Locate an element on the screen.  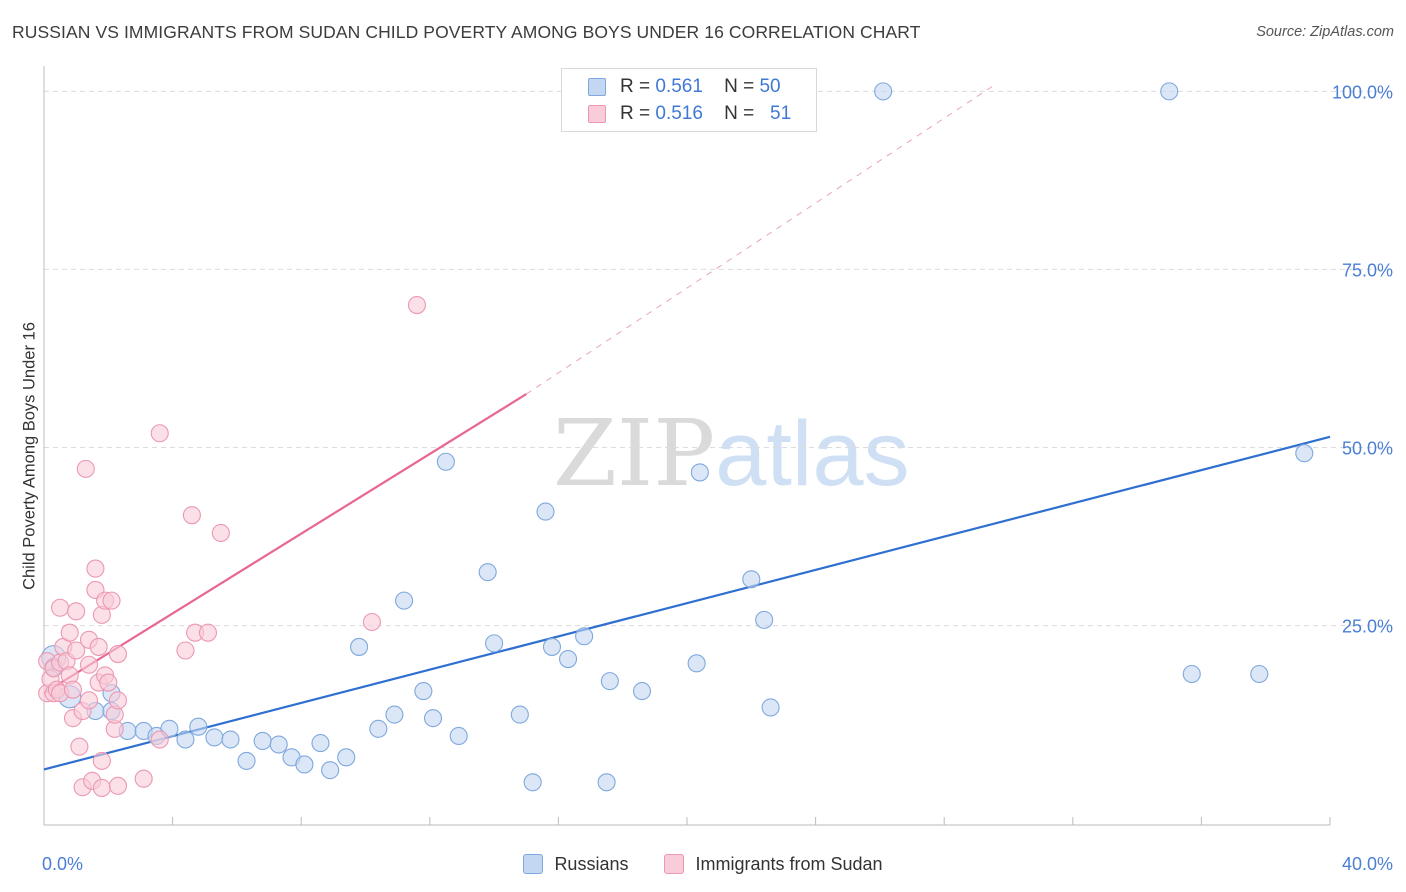
x-tick-label: 40.0% is located at coordinates (1367, 864).